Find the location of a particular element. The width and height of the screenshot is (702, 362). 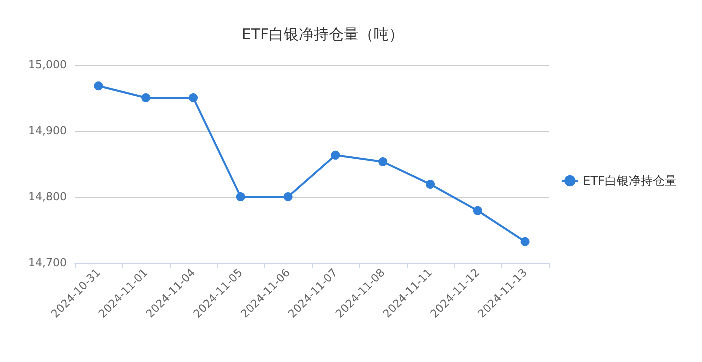

y-tick-label: 14,900 is located at coordinates (47, 131).